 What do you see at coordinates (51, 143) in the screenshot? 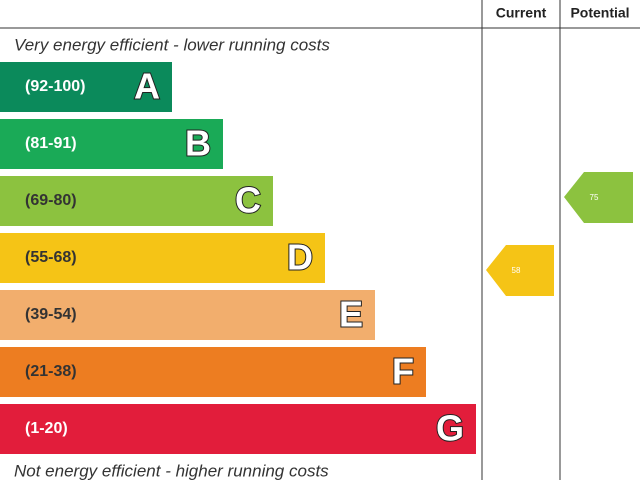
I see `band-range: (81-91)` at bounding box center [51, 143].